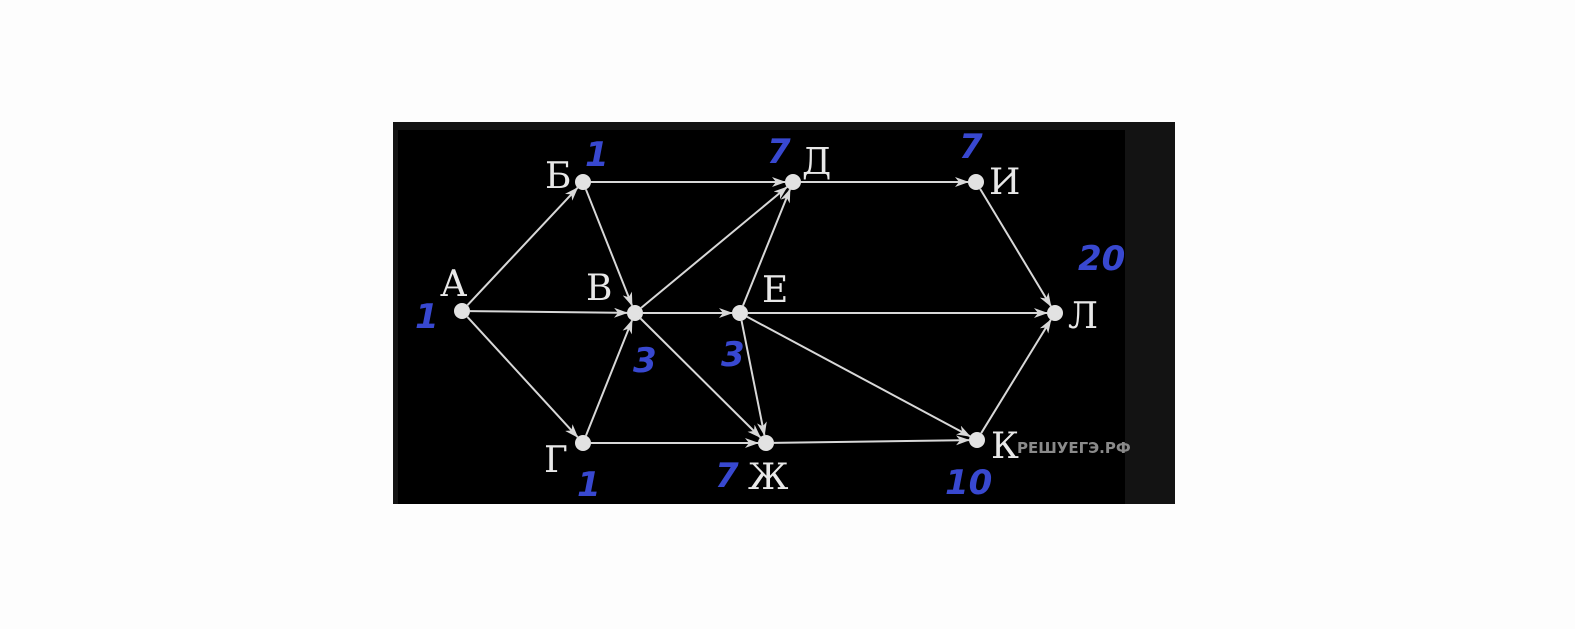 This screenshot has width=1575, height=629. I want to click on edge-E-Zh, so click(753, 378).